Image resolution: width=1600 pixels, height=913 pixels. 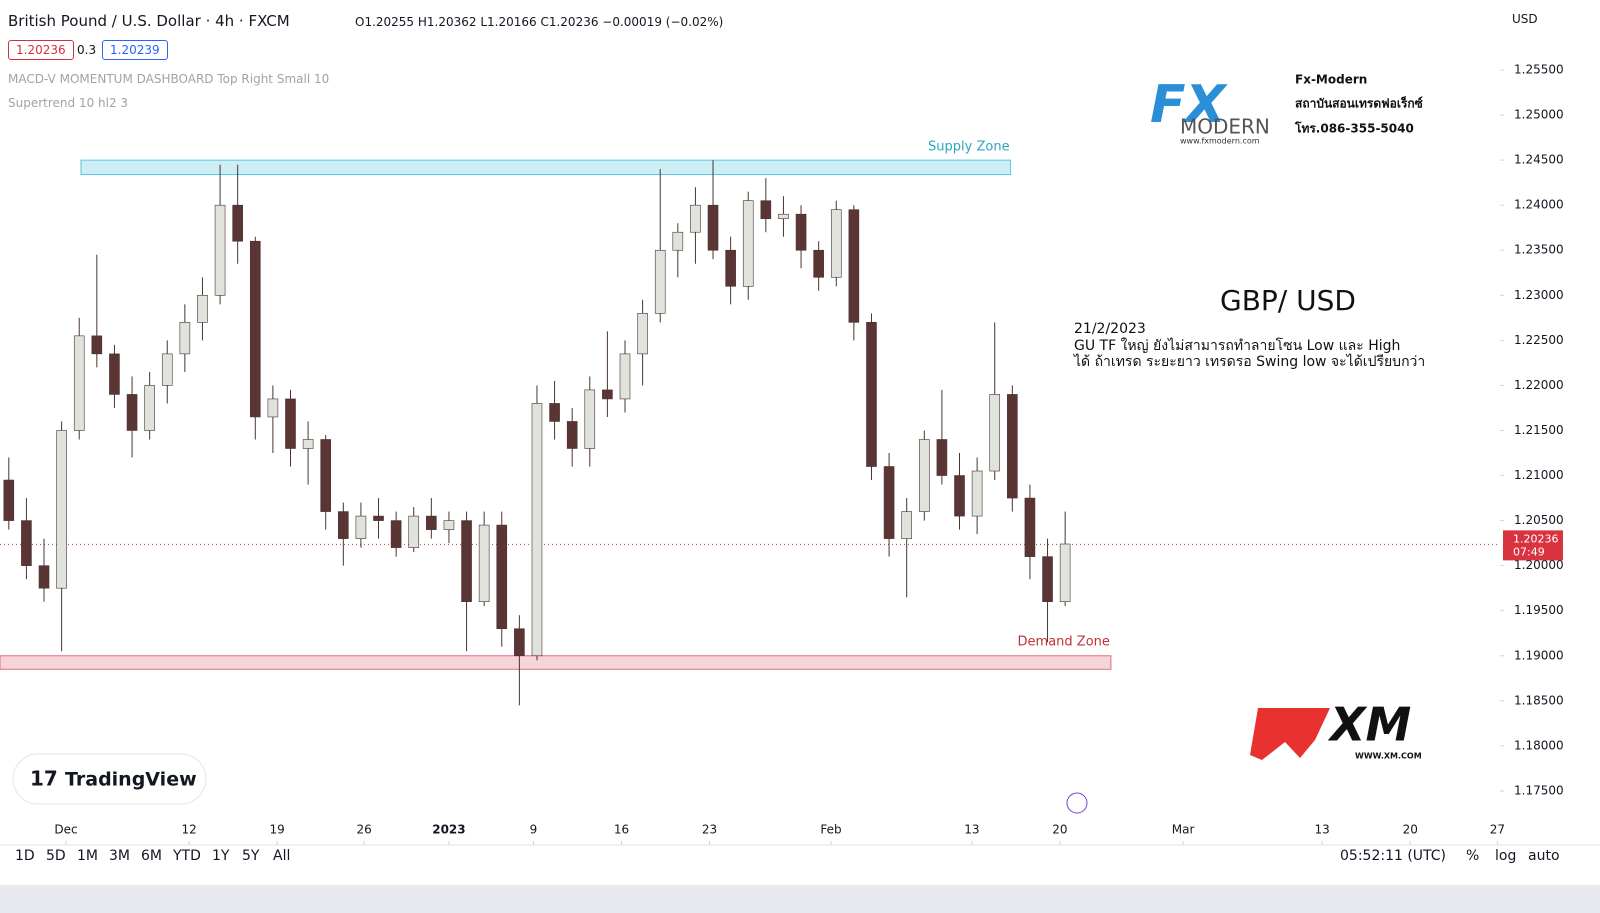 I want to click on range-button: 3M, so click(x=119, y=856).